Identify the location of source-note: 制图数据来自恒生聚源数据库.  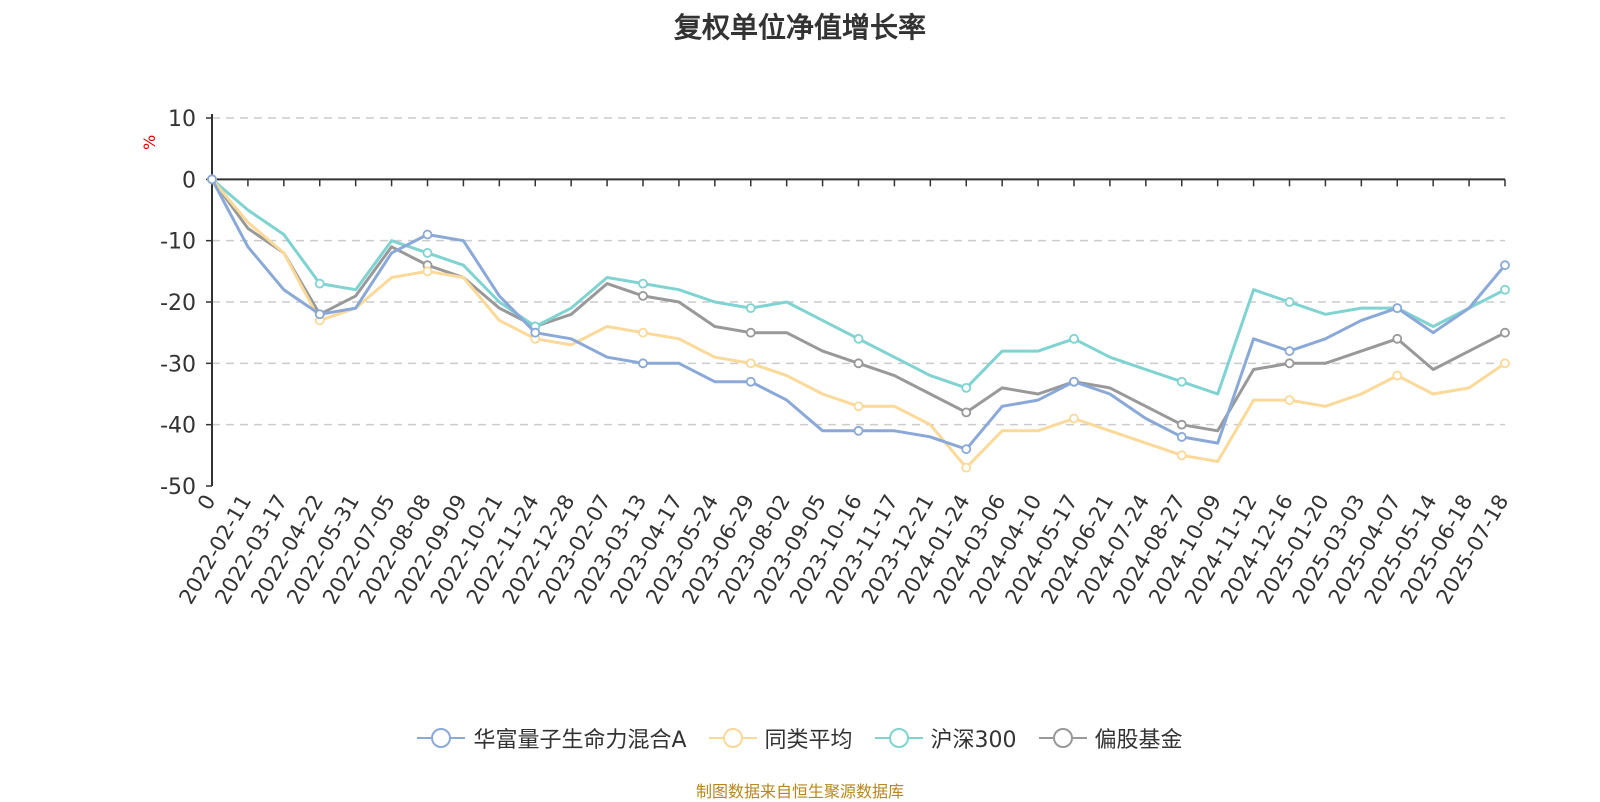
(799, 791).